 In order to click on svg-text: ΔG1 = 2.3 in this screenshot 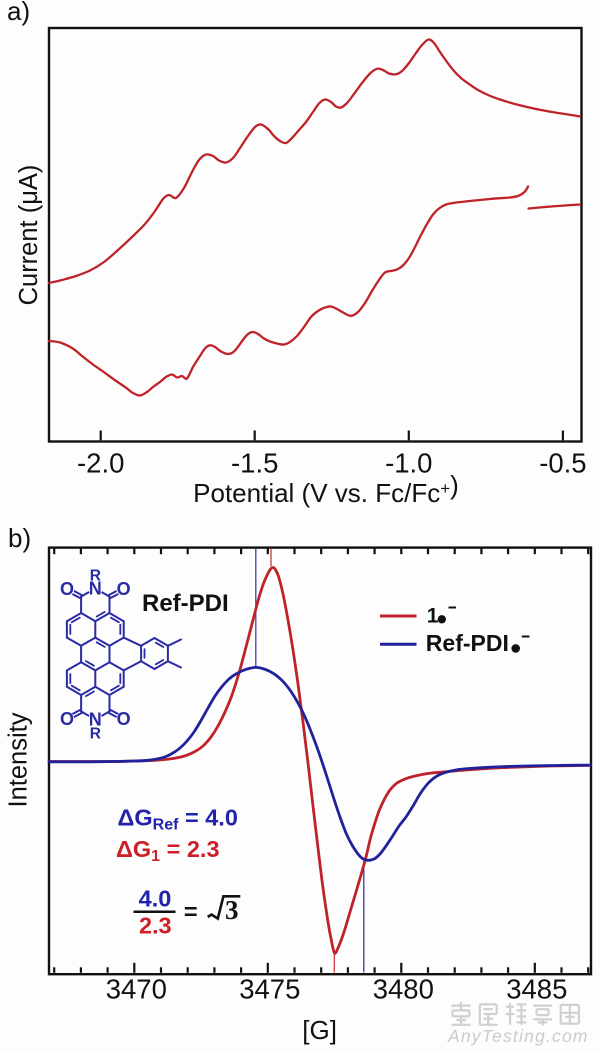, I will do `click(168, 850)`.